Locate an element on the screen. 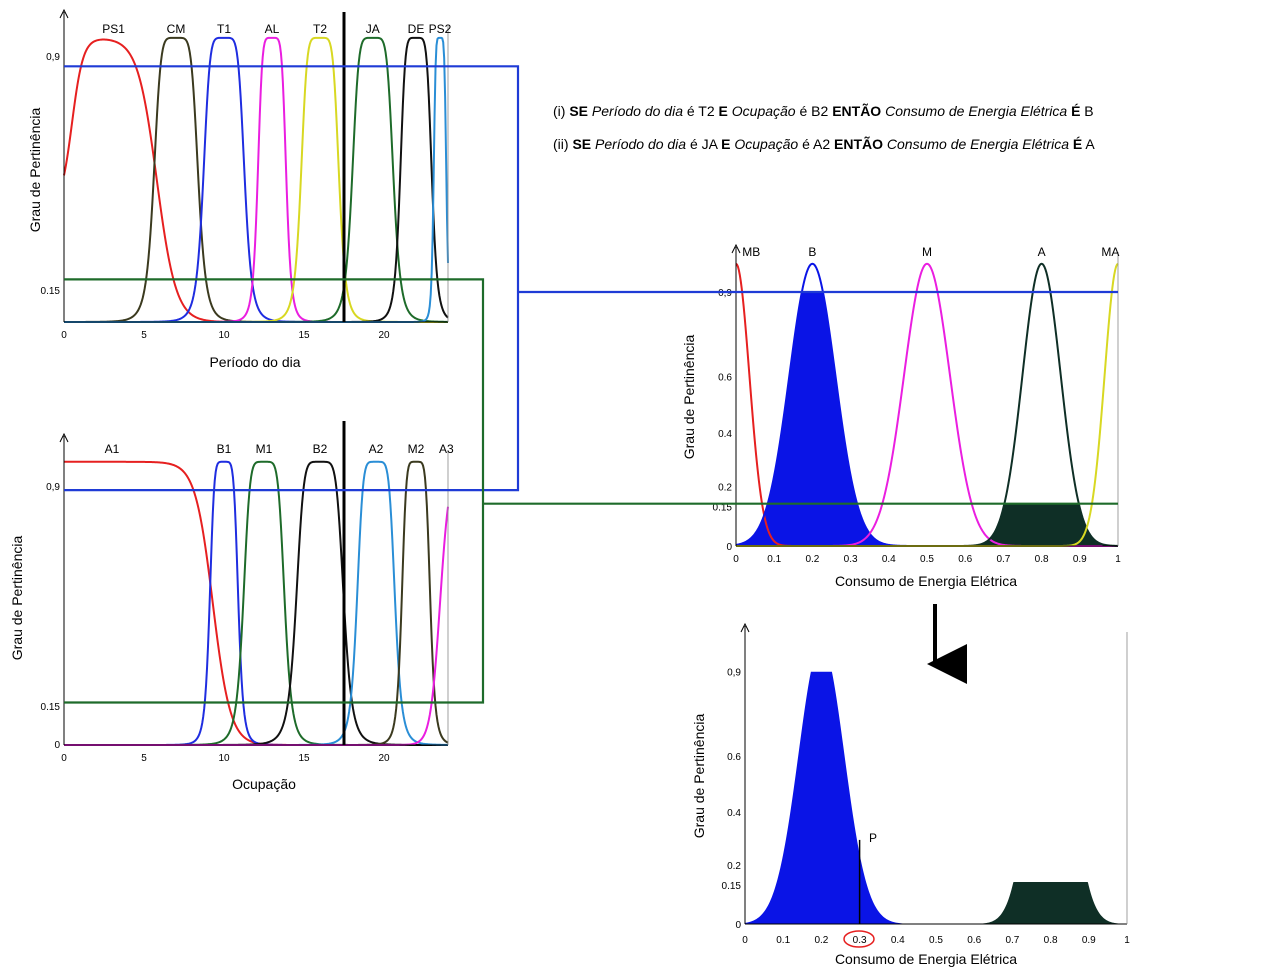  rule-part: é B2 is located at coordinates (814, 111).